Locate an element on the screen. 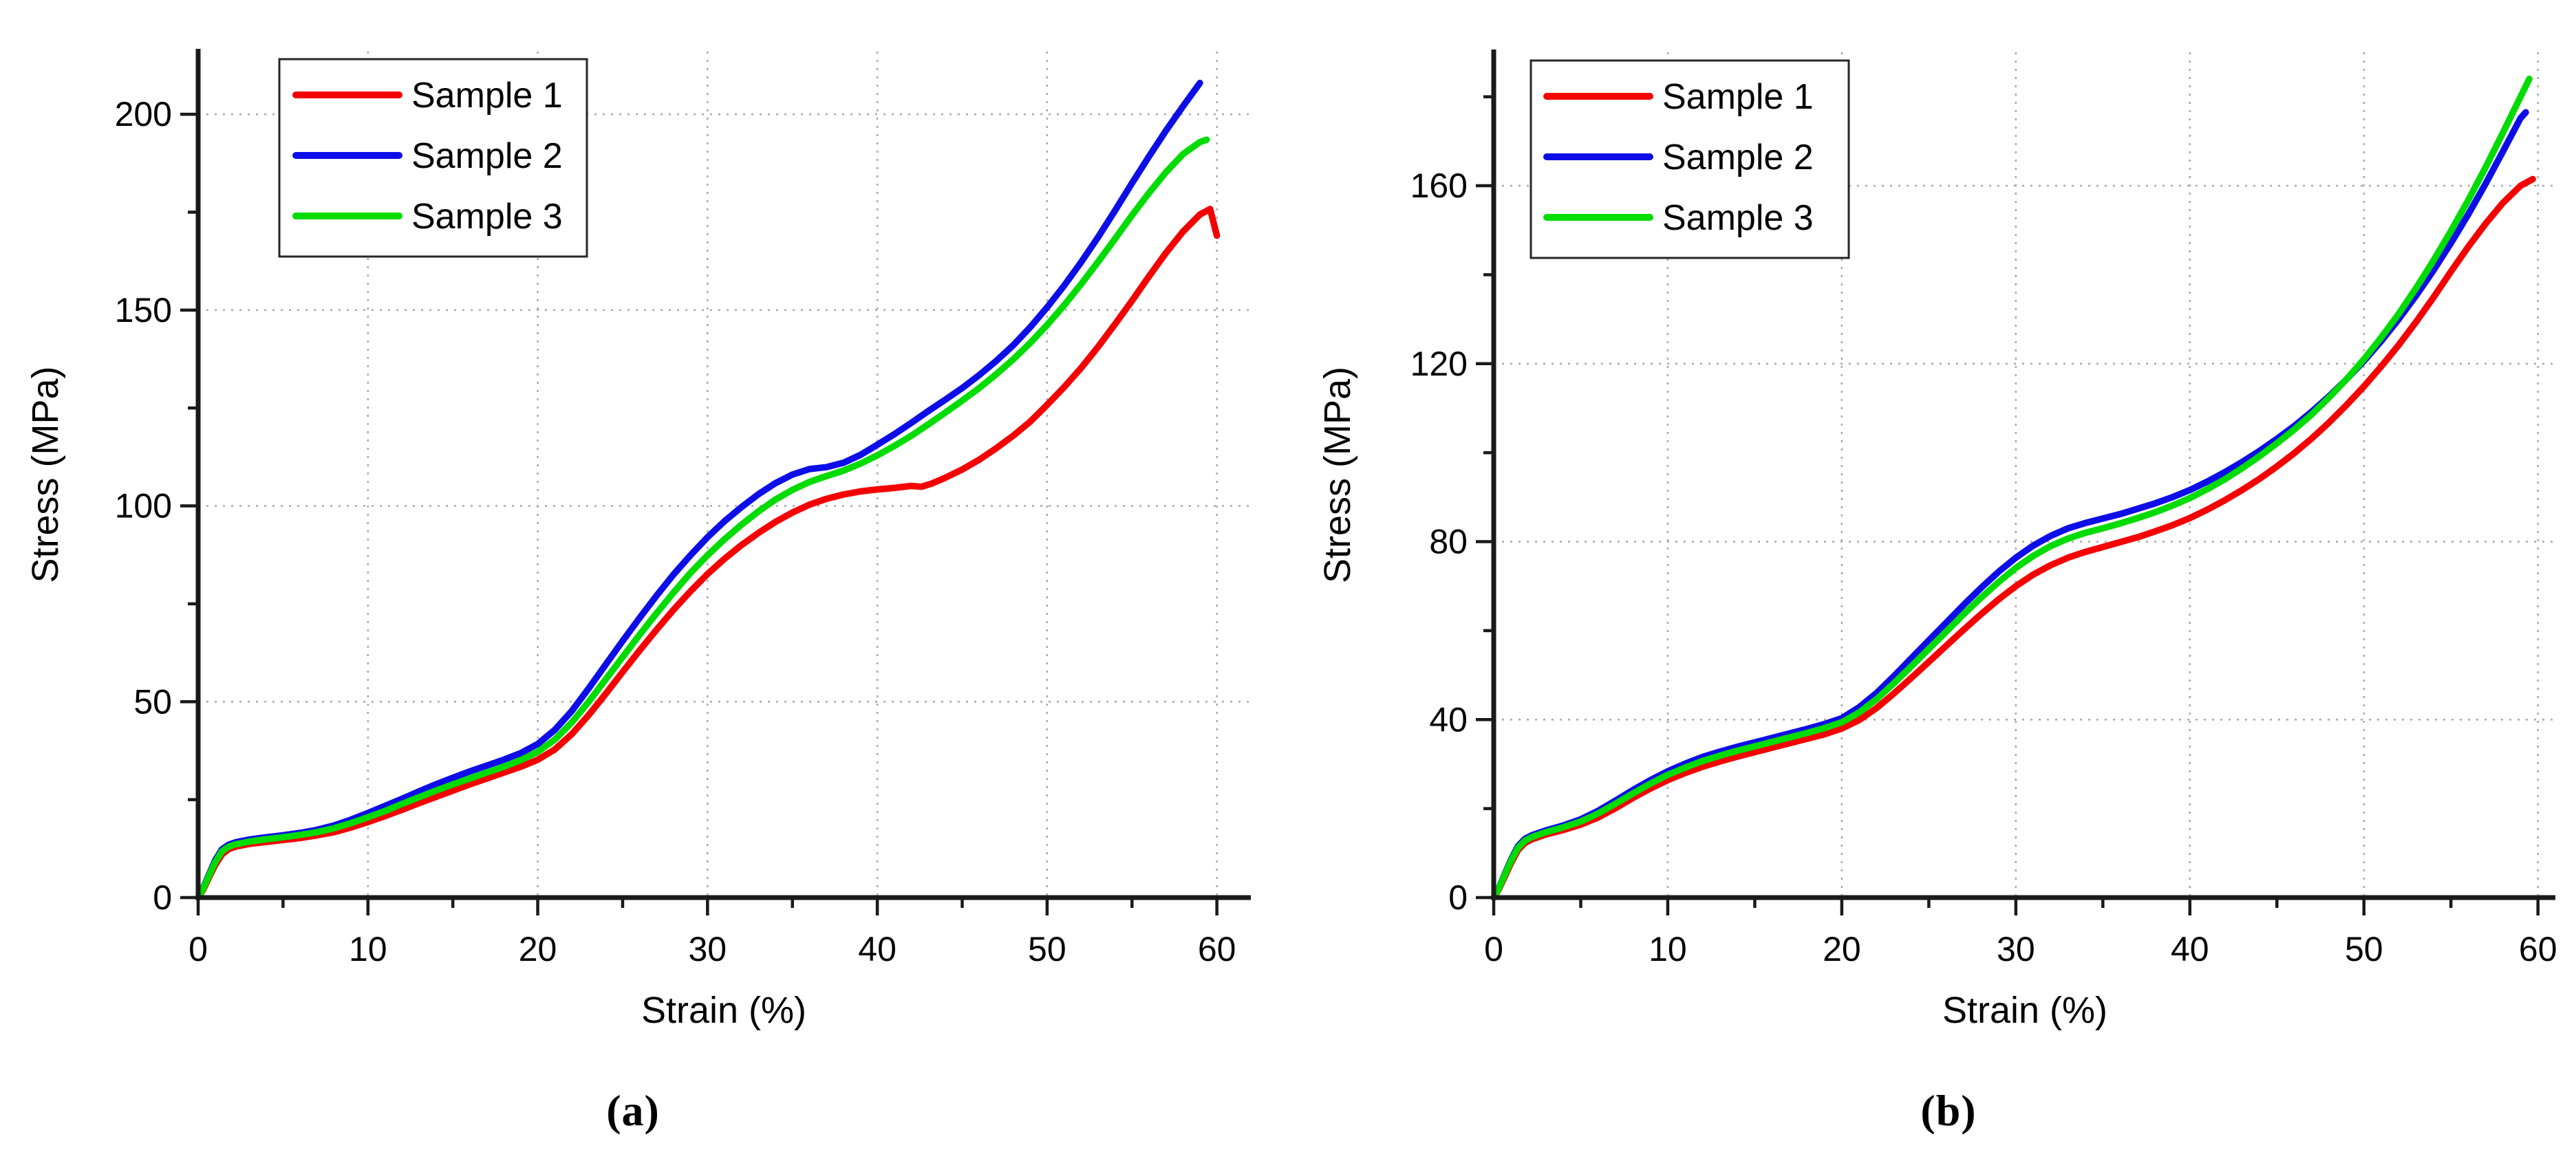 The height and width of the screenshot is (1172, 2576). y-tick-label: 50 is located at coordinates (152, 702).